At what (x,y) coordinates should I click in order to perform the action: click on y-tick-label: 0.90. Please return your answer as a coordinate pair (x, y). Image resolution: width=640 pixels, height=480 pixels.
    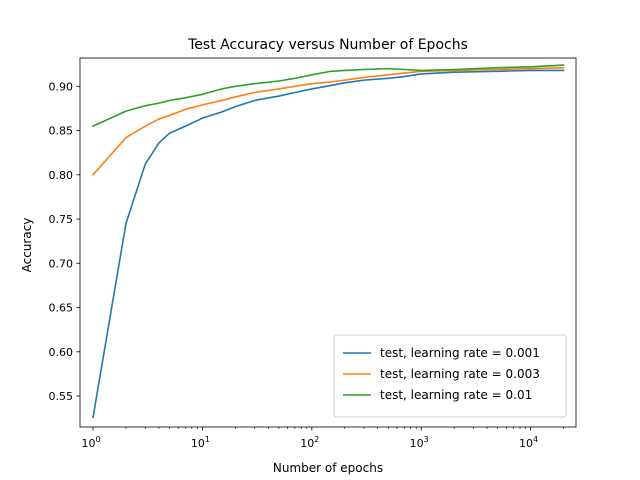
    Looking at the image, I should click on (61, 86).